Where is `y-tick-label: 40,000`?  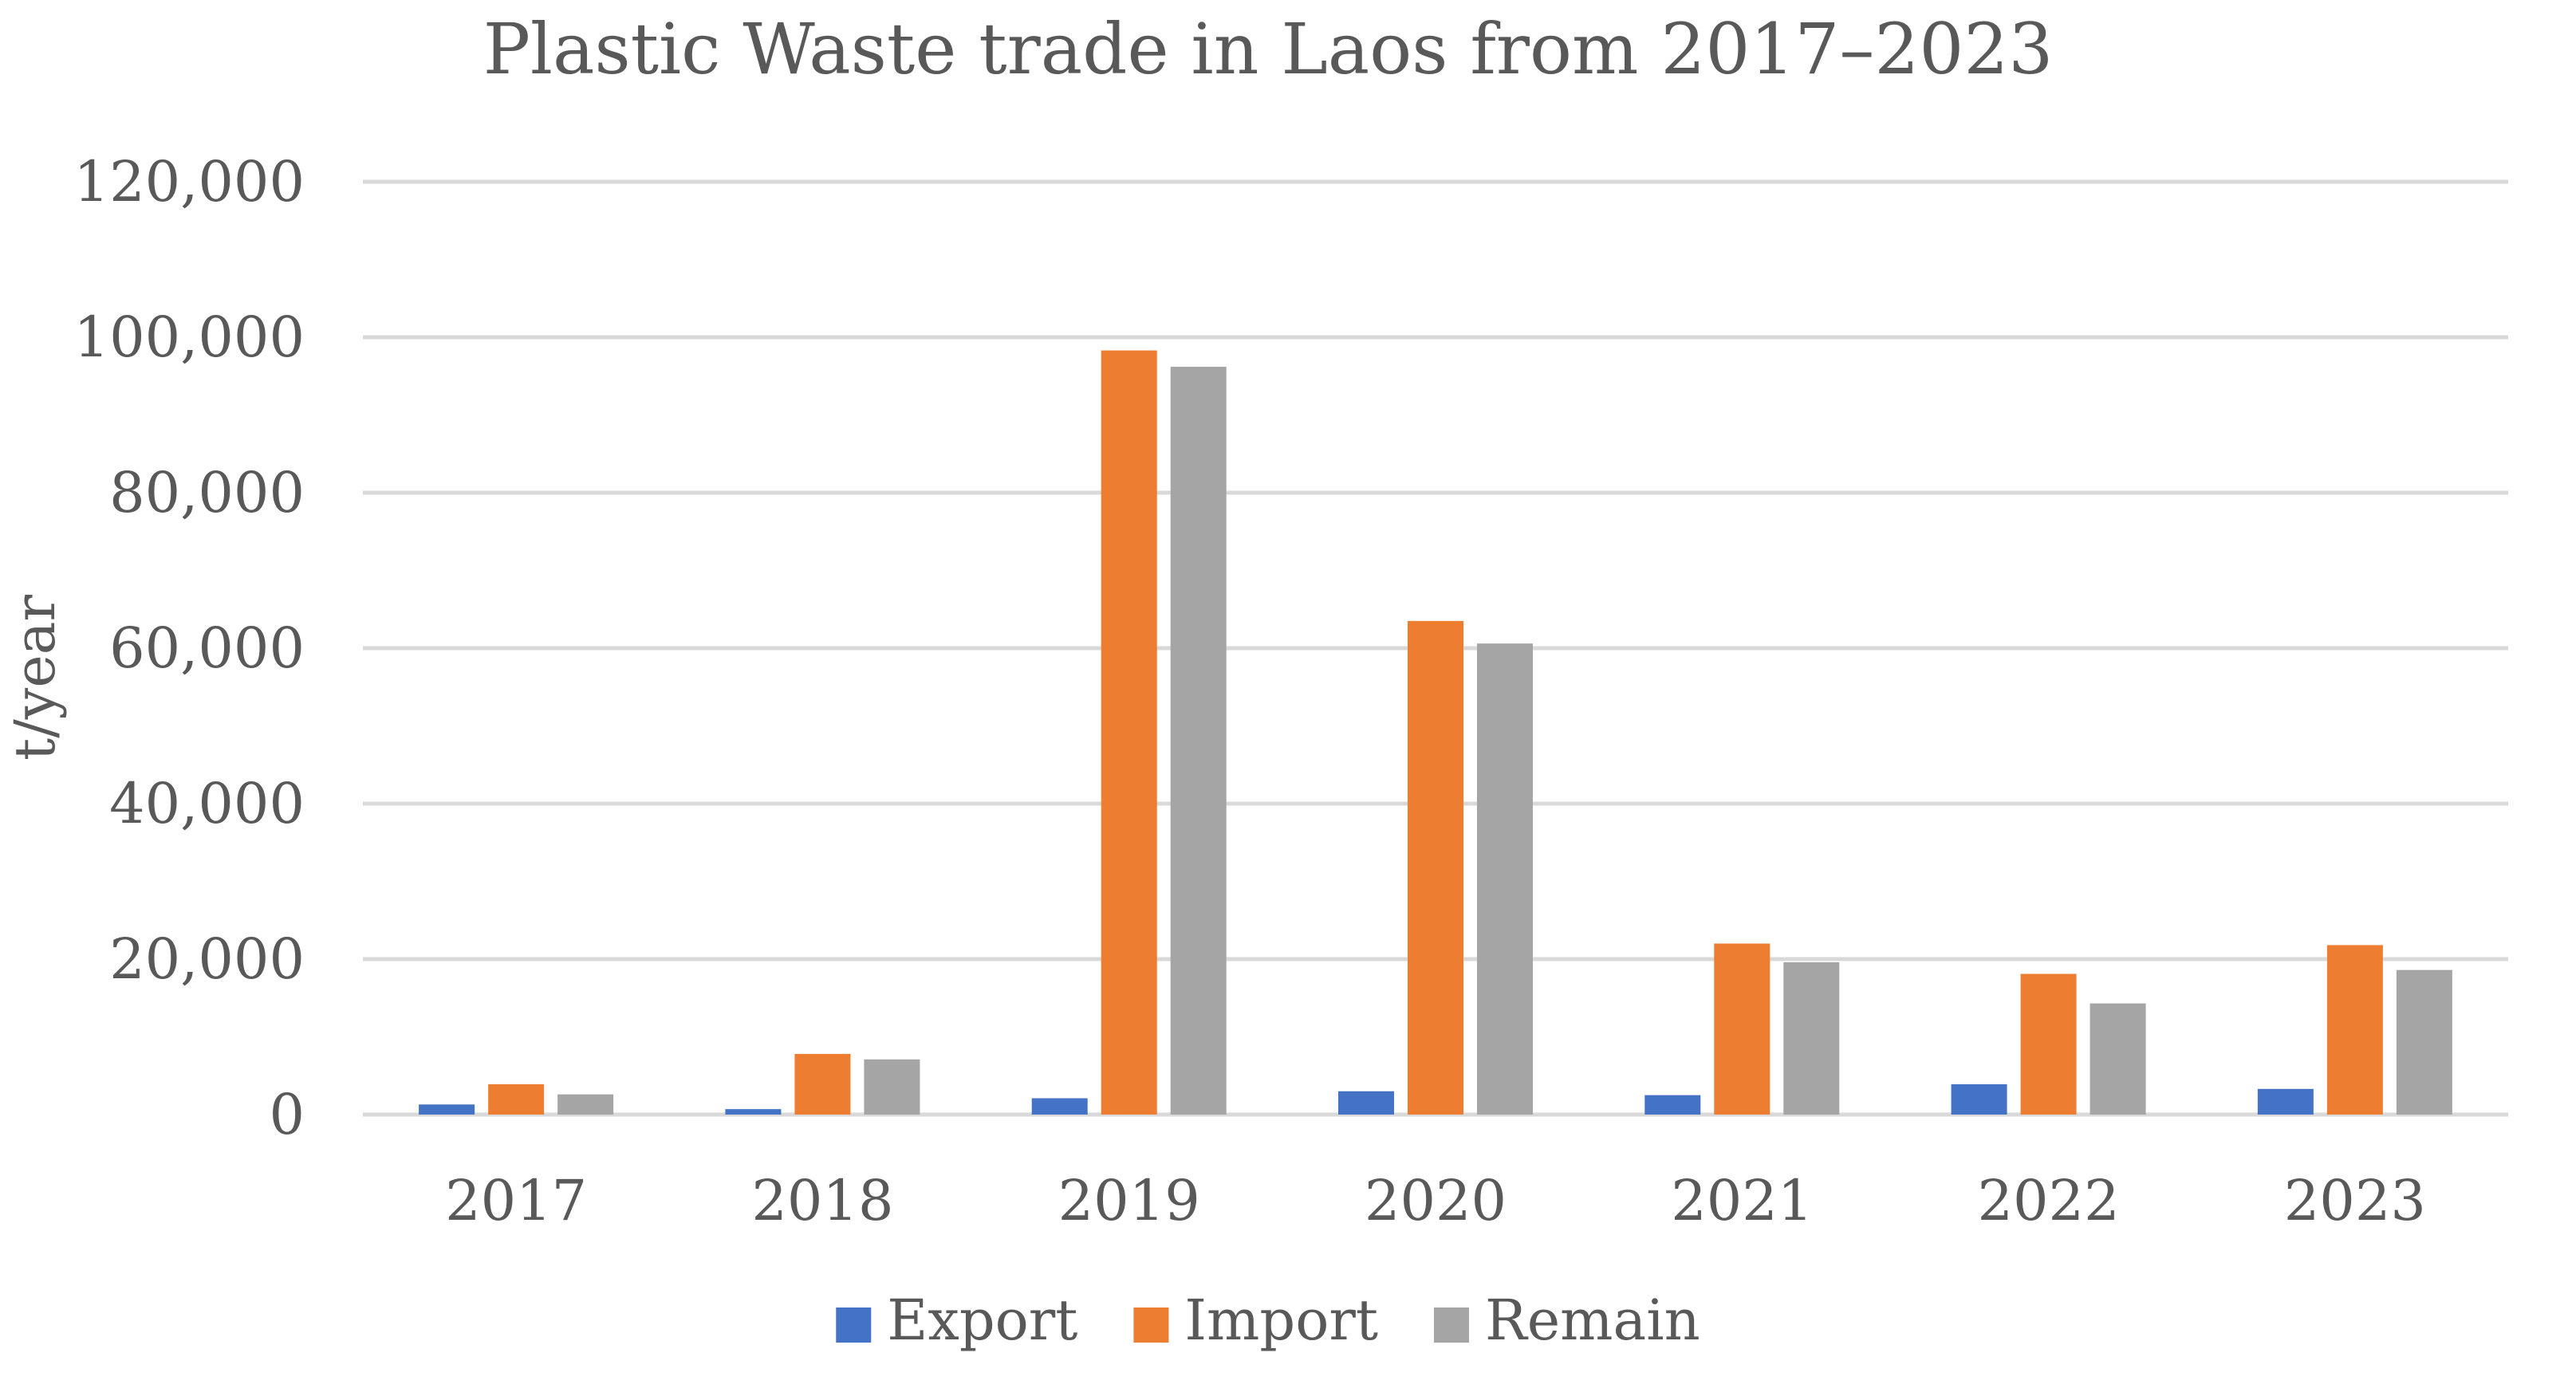 y-tick-label: 40,000 is located at coordinates (207, 803).